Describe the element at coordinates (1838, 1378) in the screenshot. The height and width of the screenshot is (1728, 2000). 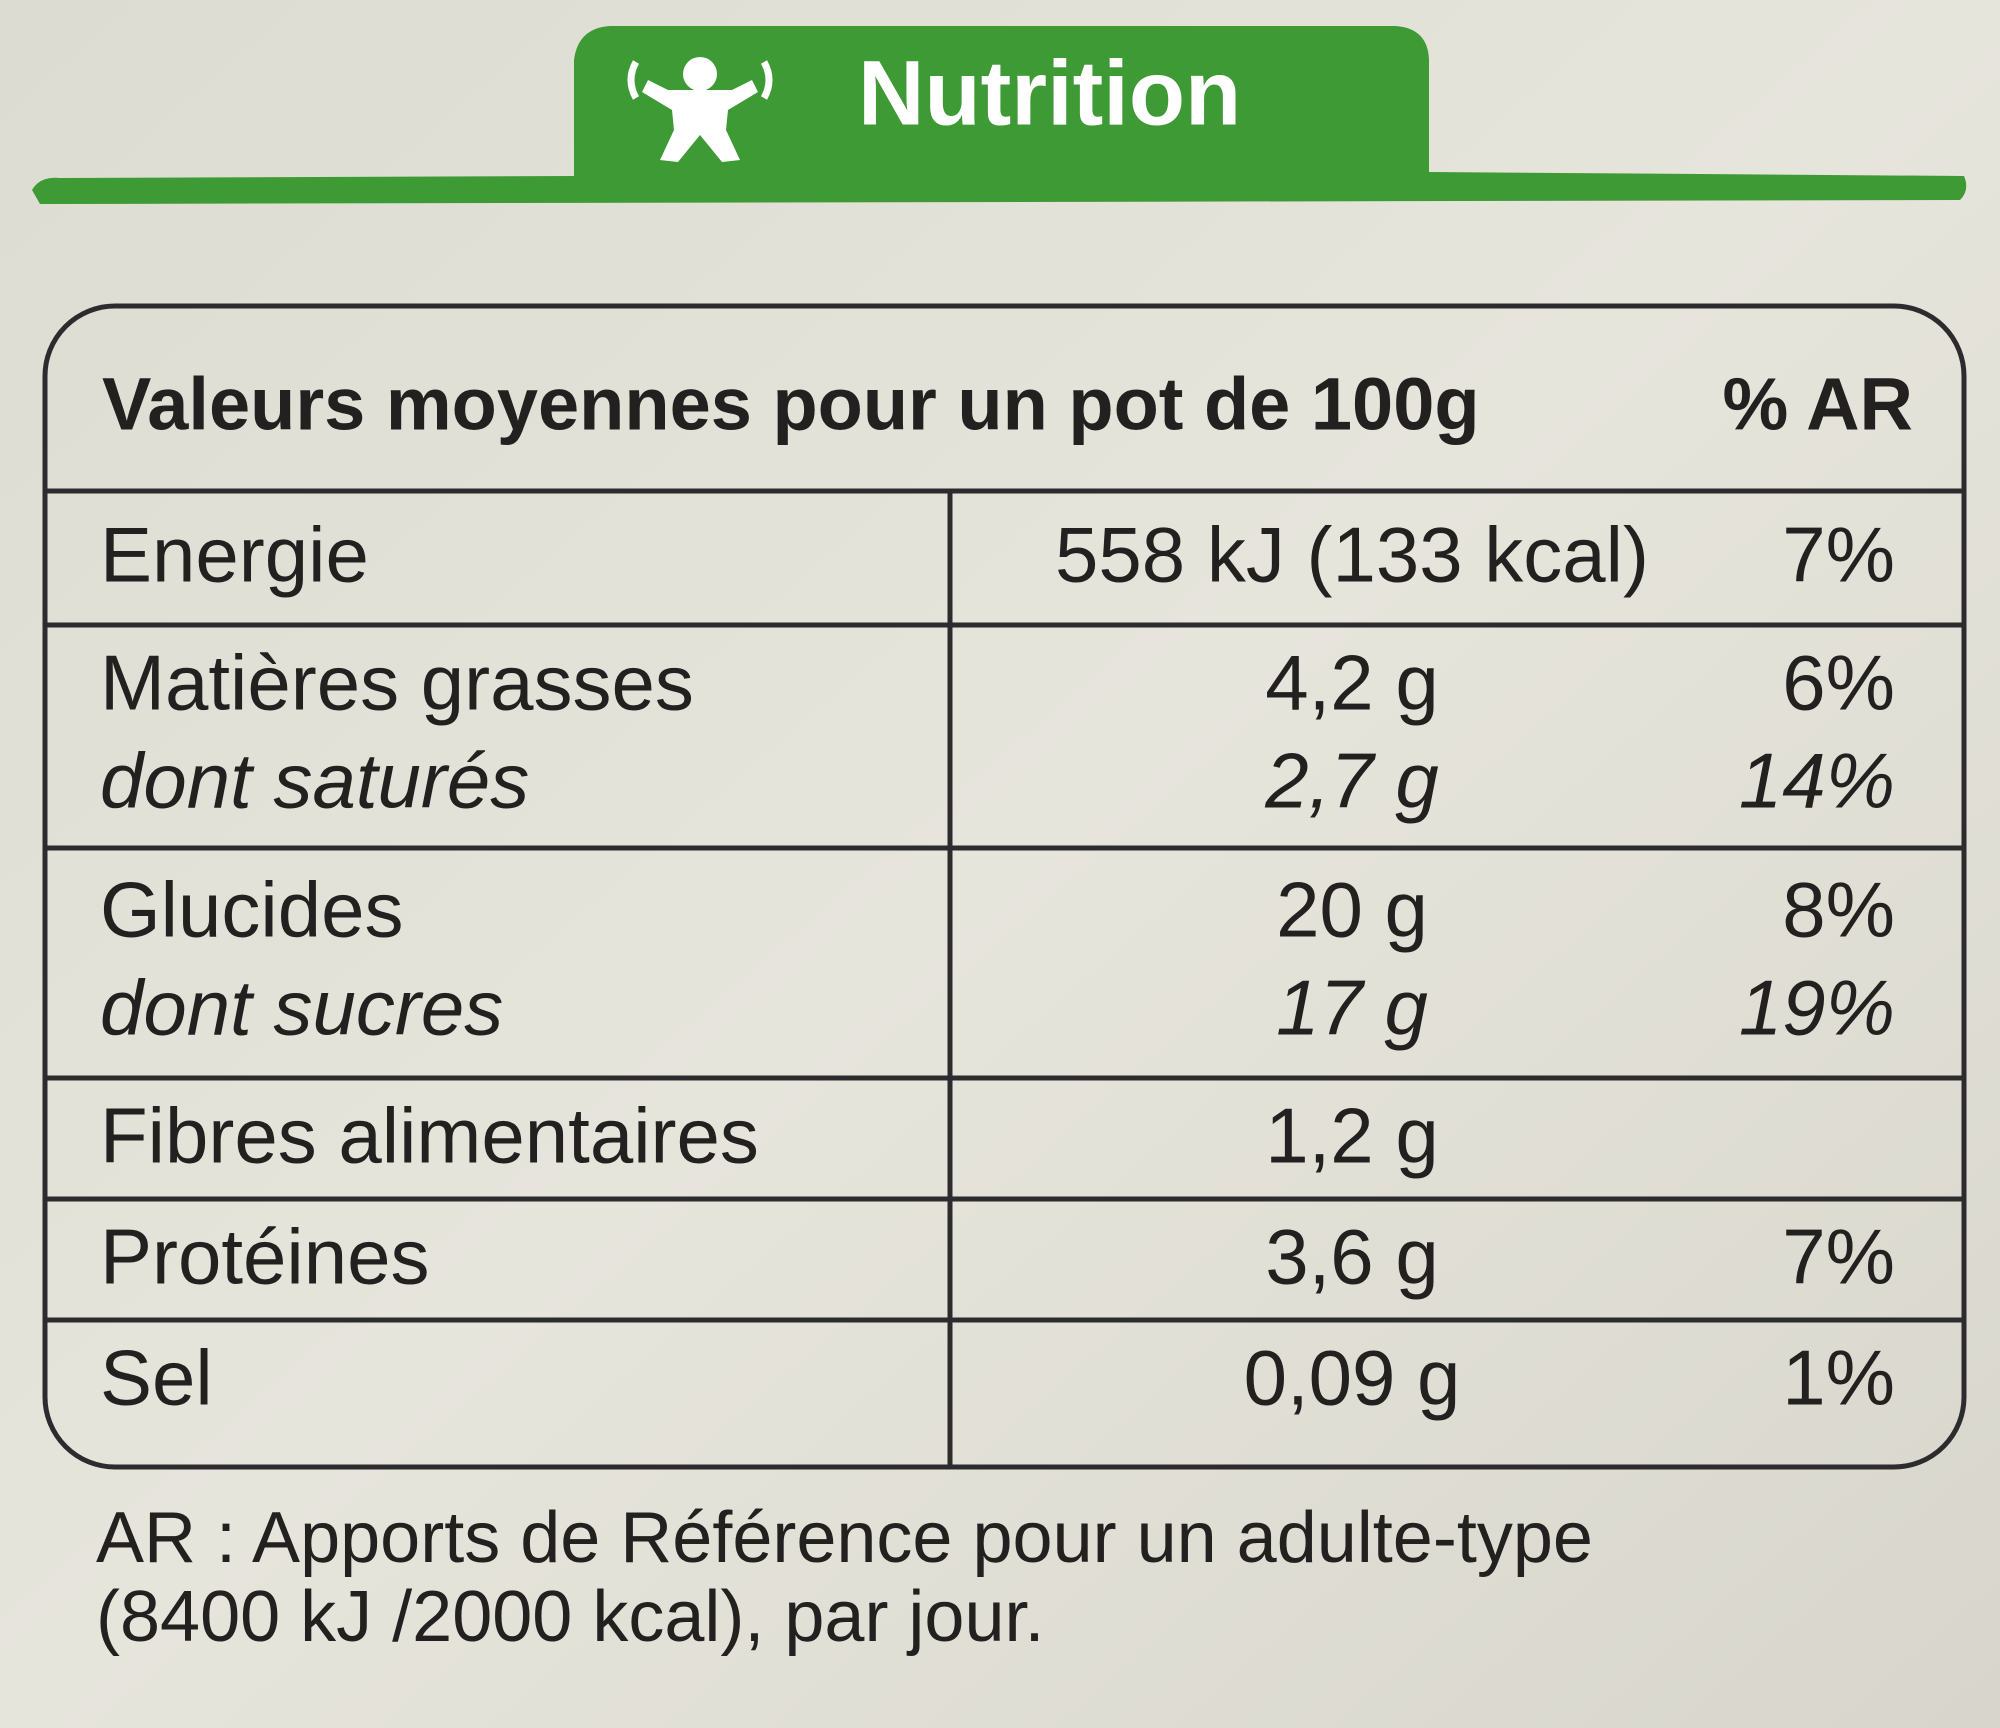
I see `reference-intake: 1%` at that location.